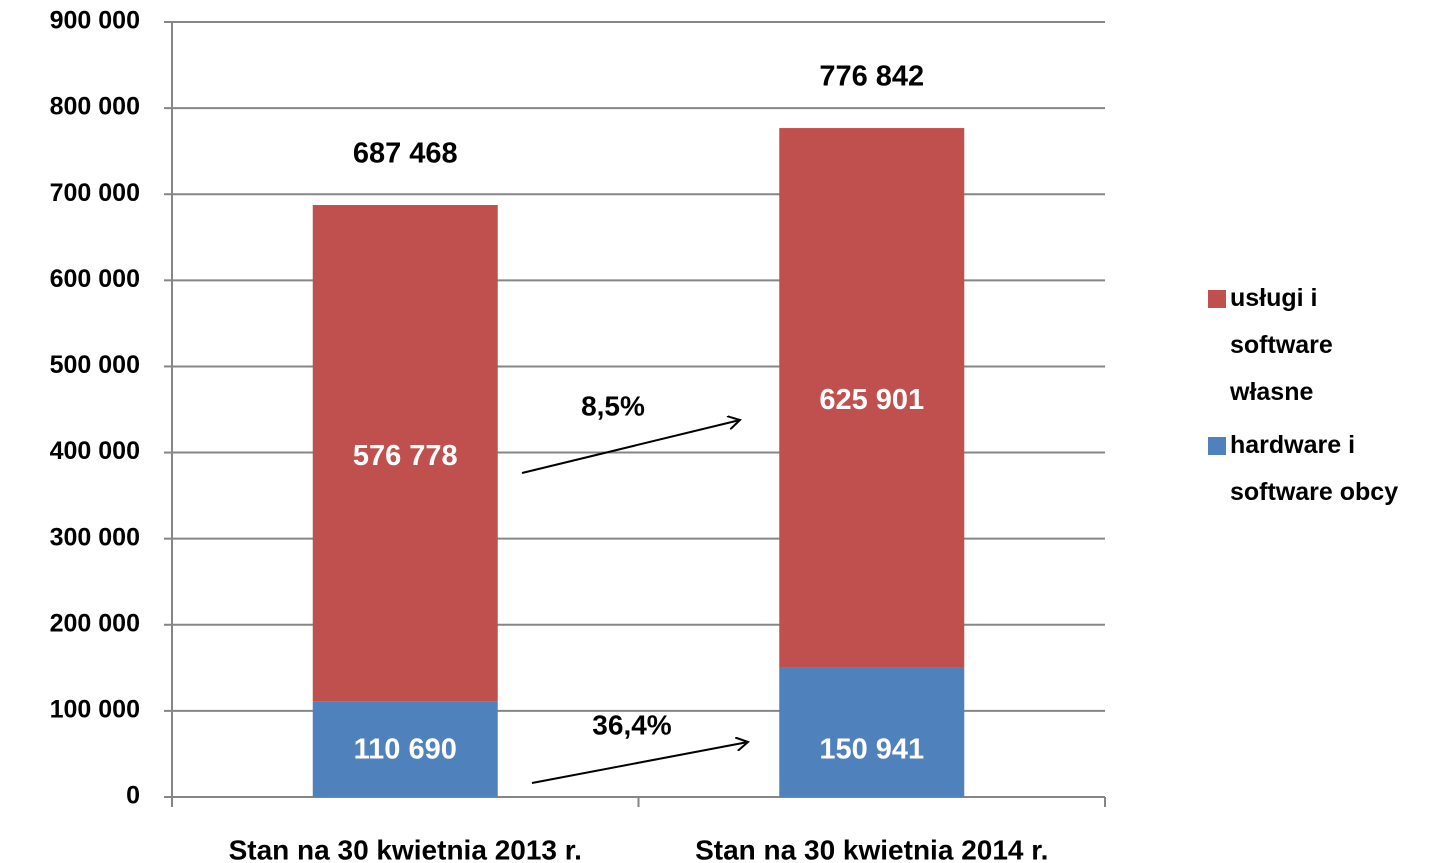 This screenshot has height=863, width=1456. I want to click on annotation: 36,4%, so click(631, 724).